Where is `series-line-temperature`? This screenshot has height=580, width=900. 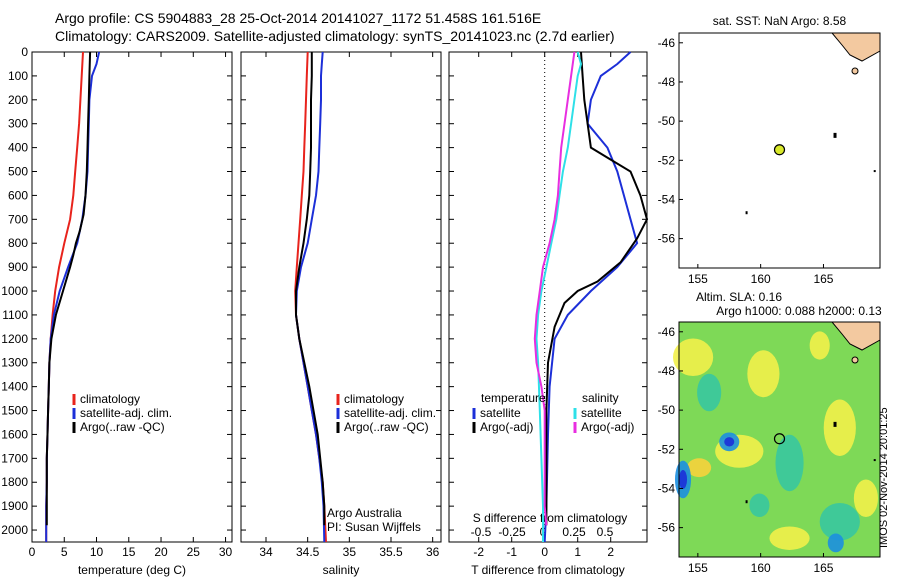
series-line-temperature is located at coordinates (68, 288).